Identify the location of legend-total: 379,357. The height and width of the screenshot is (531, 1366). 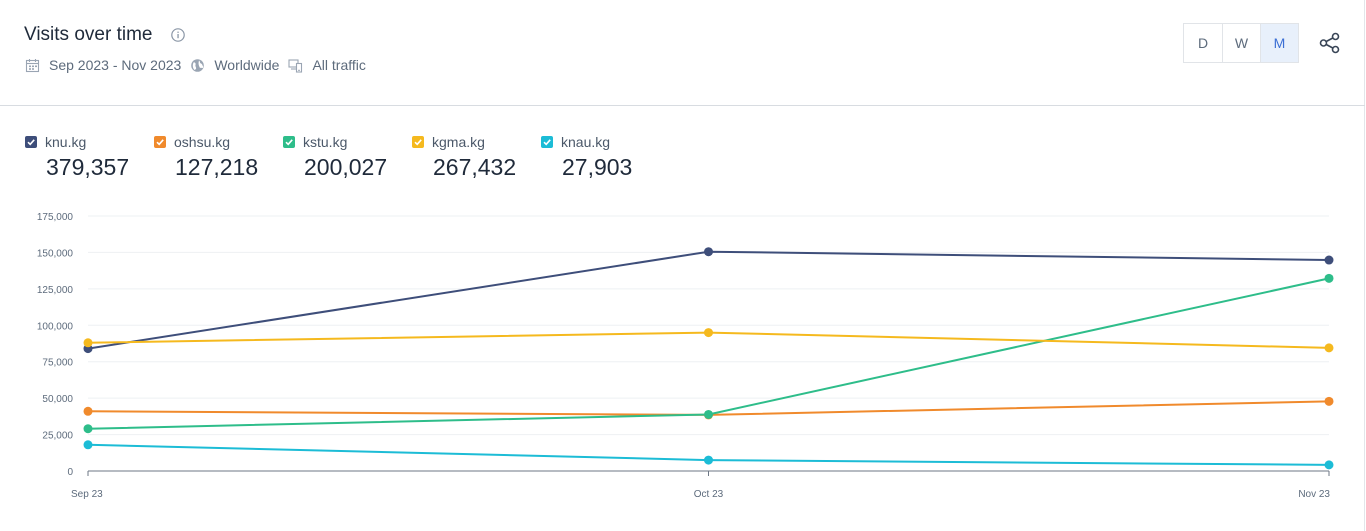
(88, 167).